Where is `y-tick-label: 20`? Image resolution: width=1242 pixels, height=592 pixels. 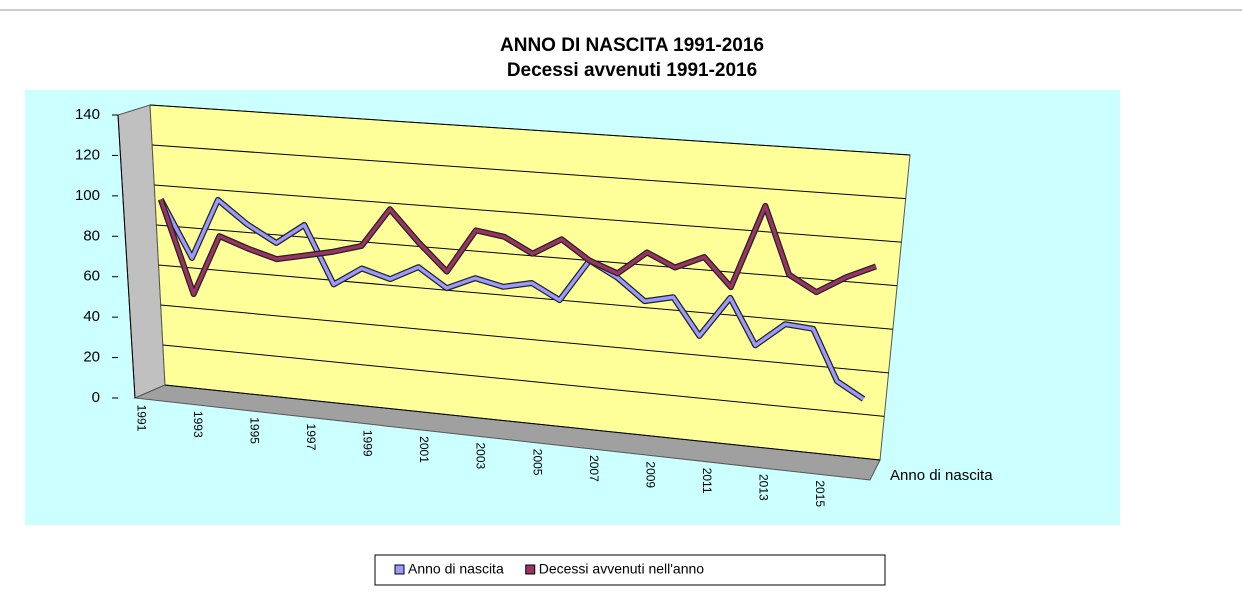 y-tick-label: 20 is located at coordinates (91, 357).